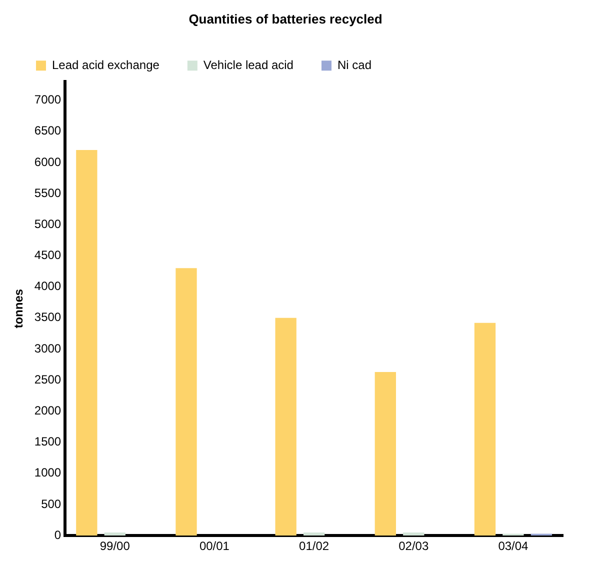 The width and height of the screenshot is (591, 567). What do you see at coordinates (314, 546) in the screenshot?
I see `x-tick-label: 01/02` at bounding box center [314, 546].